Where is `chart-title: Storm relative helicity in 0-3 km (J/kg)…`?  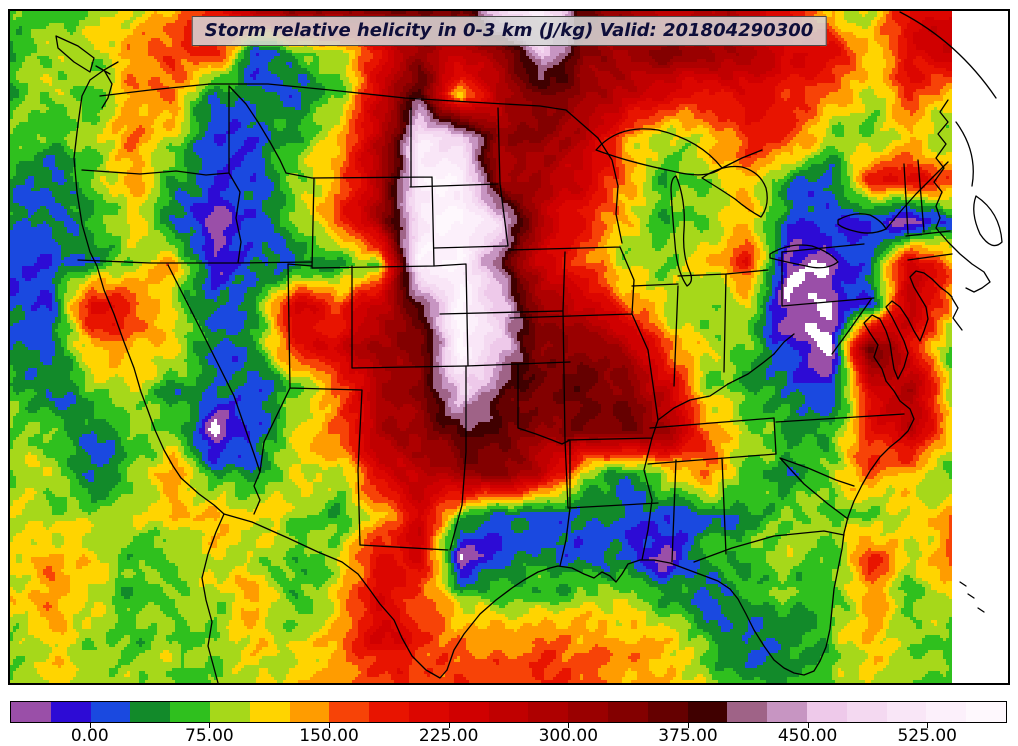
chart-title: Storm relative helicity in 0-3 km (J/kg)… is located at coordinates (509, 30).